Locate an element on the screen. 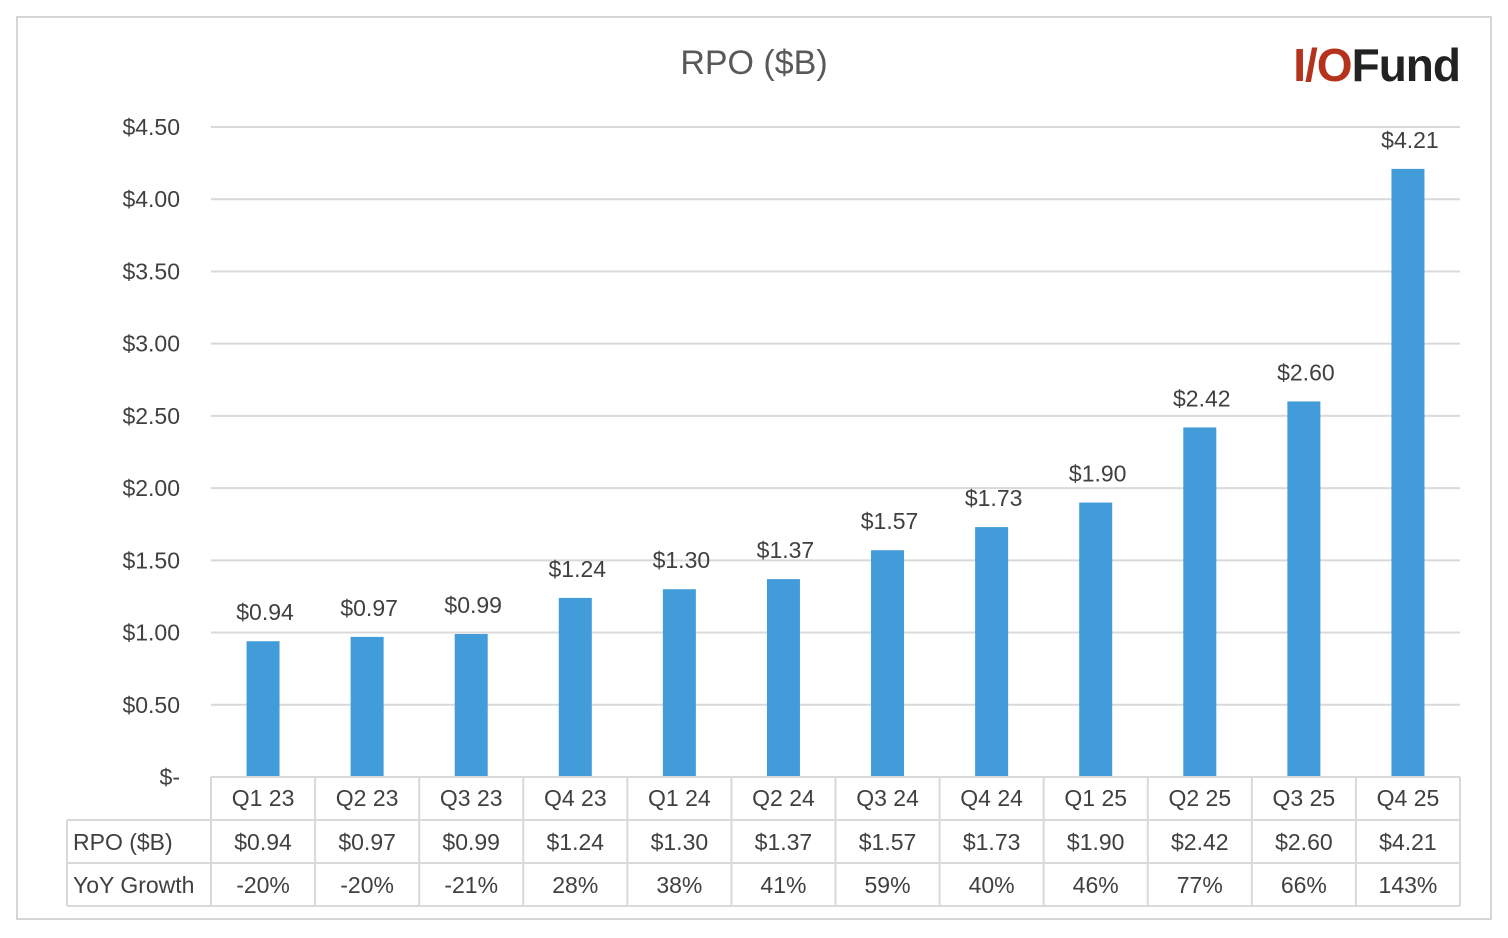 The width and height of the screenshot is (1508, 938). table-cell: $0.97 is located at coordinates (367, 842).